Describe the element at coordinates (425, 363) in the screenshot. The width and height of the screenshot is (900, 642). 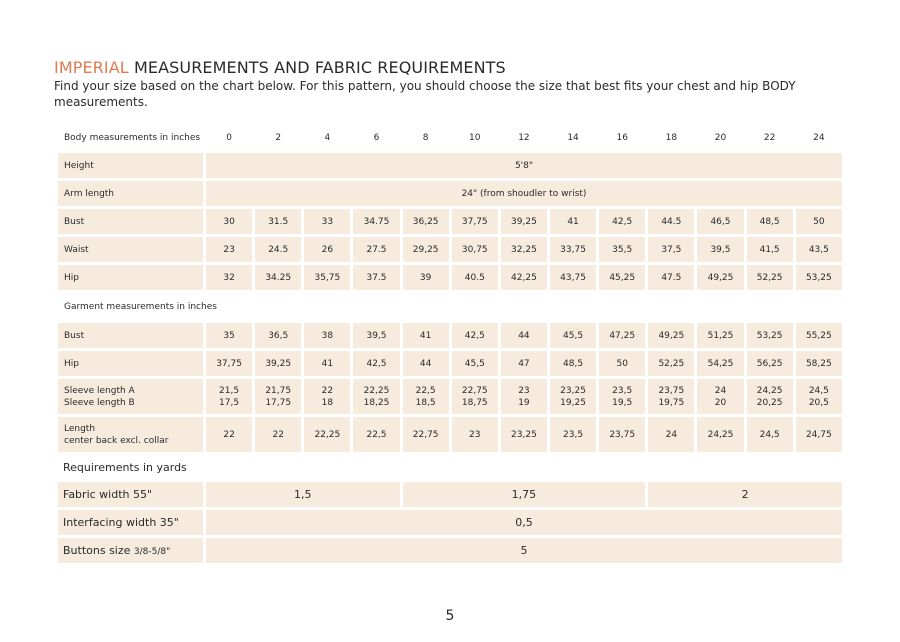
I see `value-cell: 44` at that location.